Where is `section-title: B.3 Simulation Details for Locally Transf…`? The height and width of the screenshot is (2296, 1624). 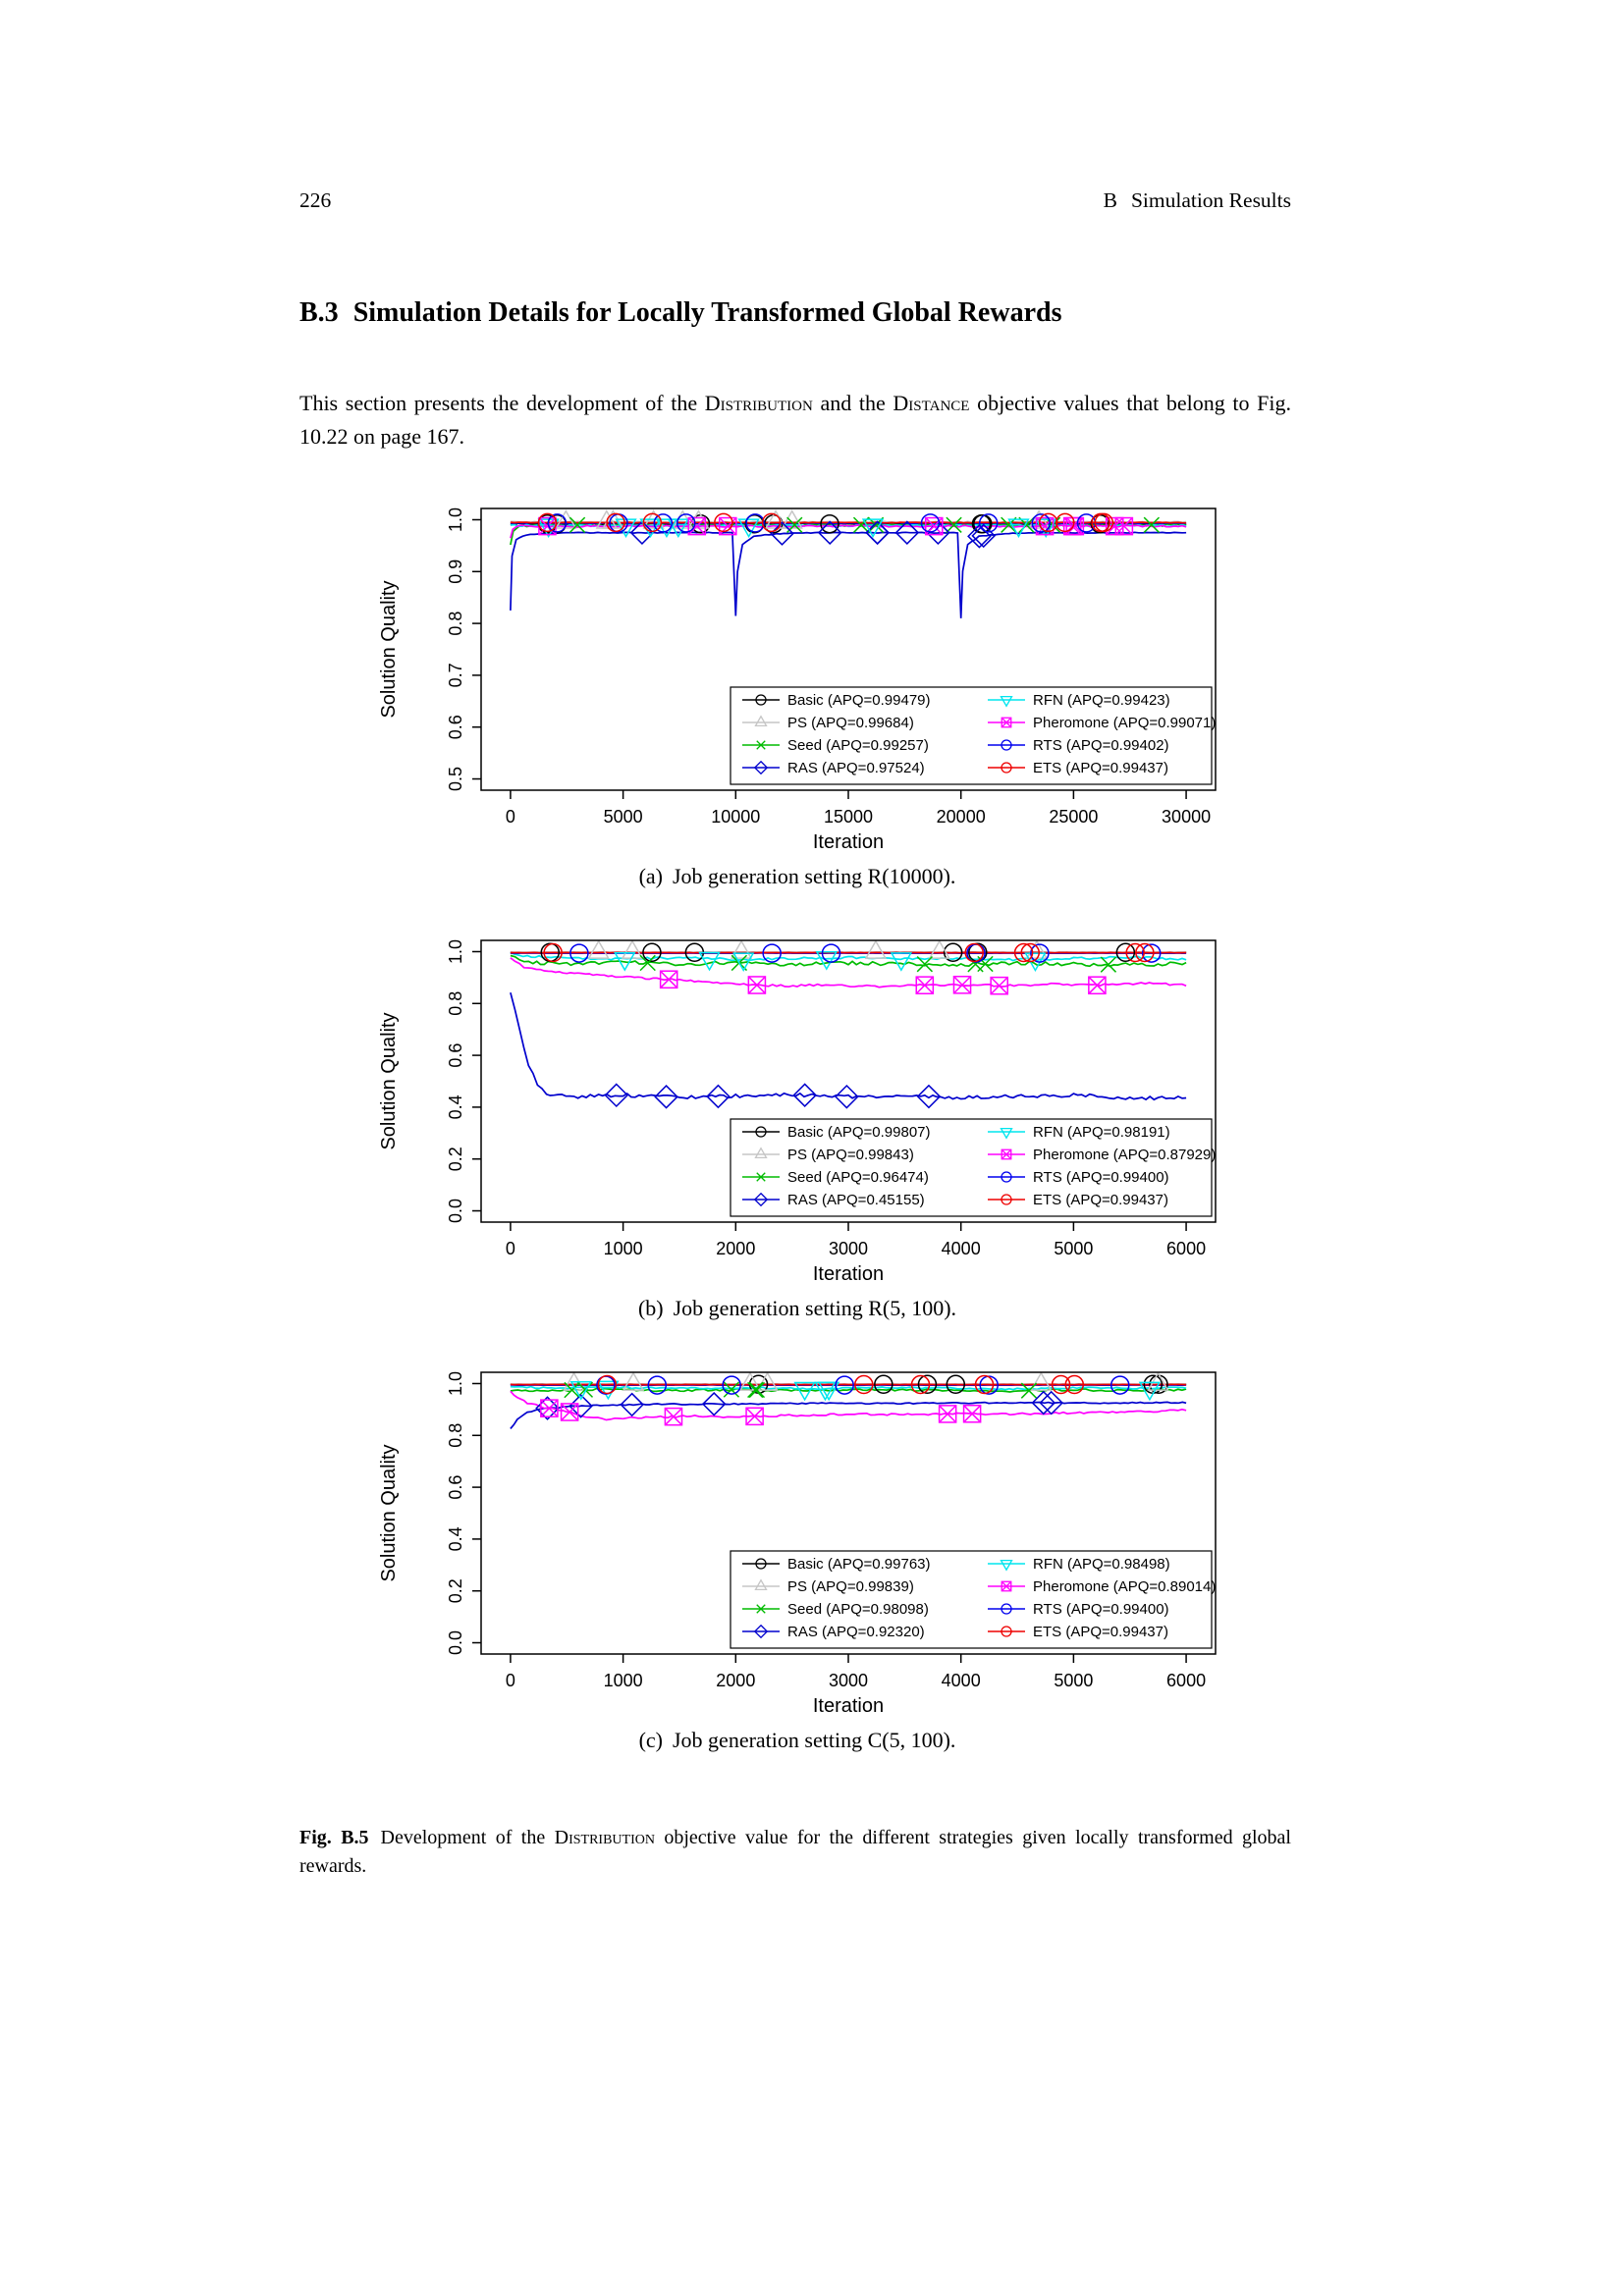 section-title: B.3 Simulation Details for Locally Transf… is located at coordinates (795, 313).